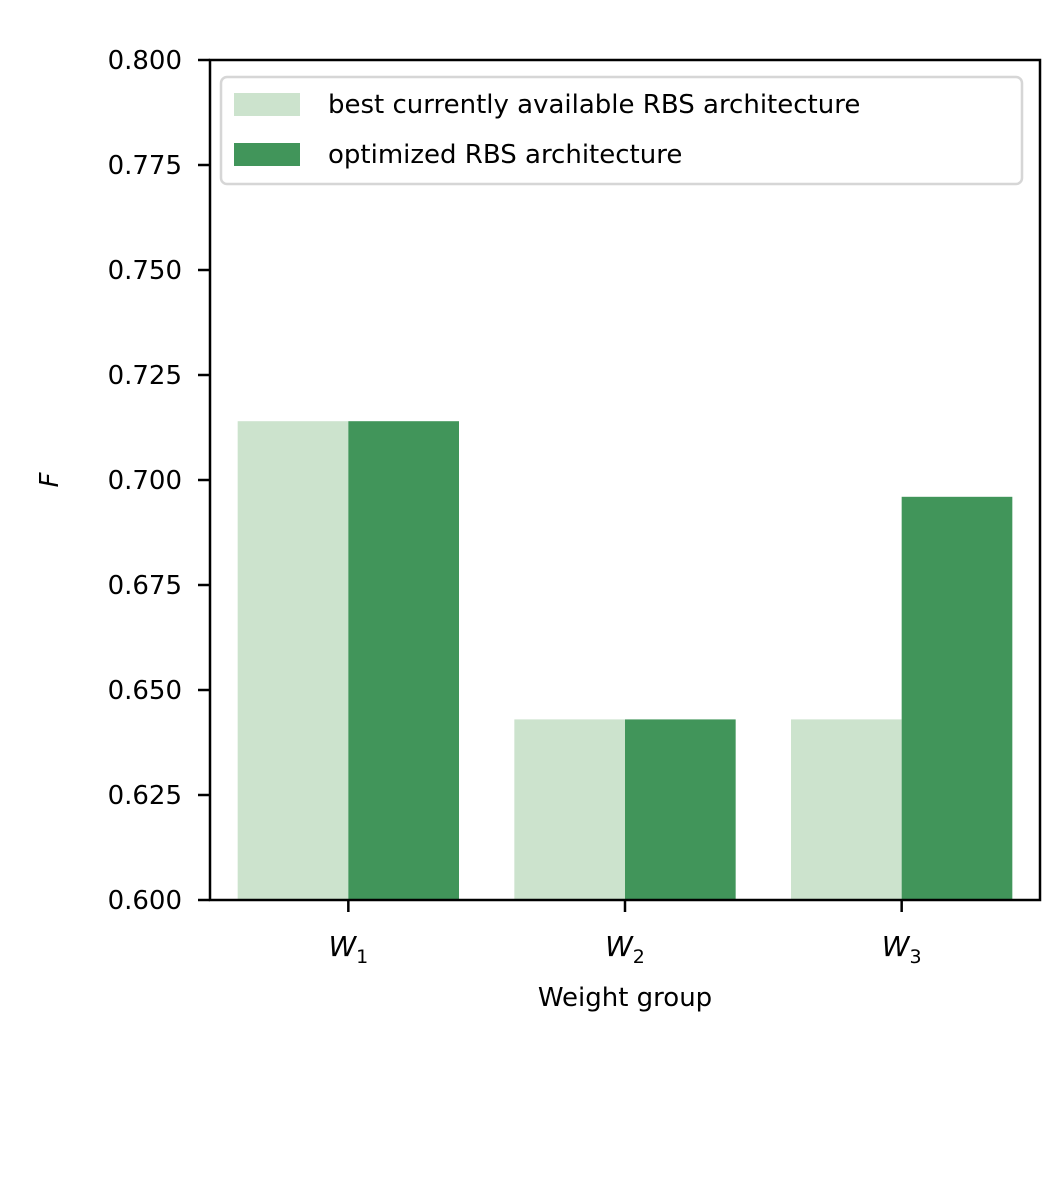 The height and width of the screenshot is (1204, 1050). I want to click on y-tick-label: 0.725, so click(145, 376).